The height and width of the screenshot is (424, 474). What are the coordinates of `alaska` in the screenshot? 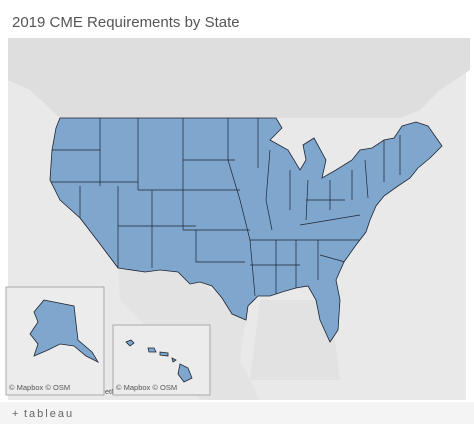 It's located at (64, 331).